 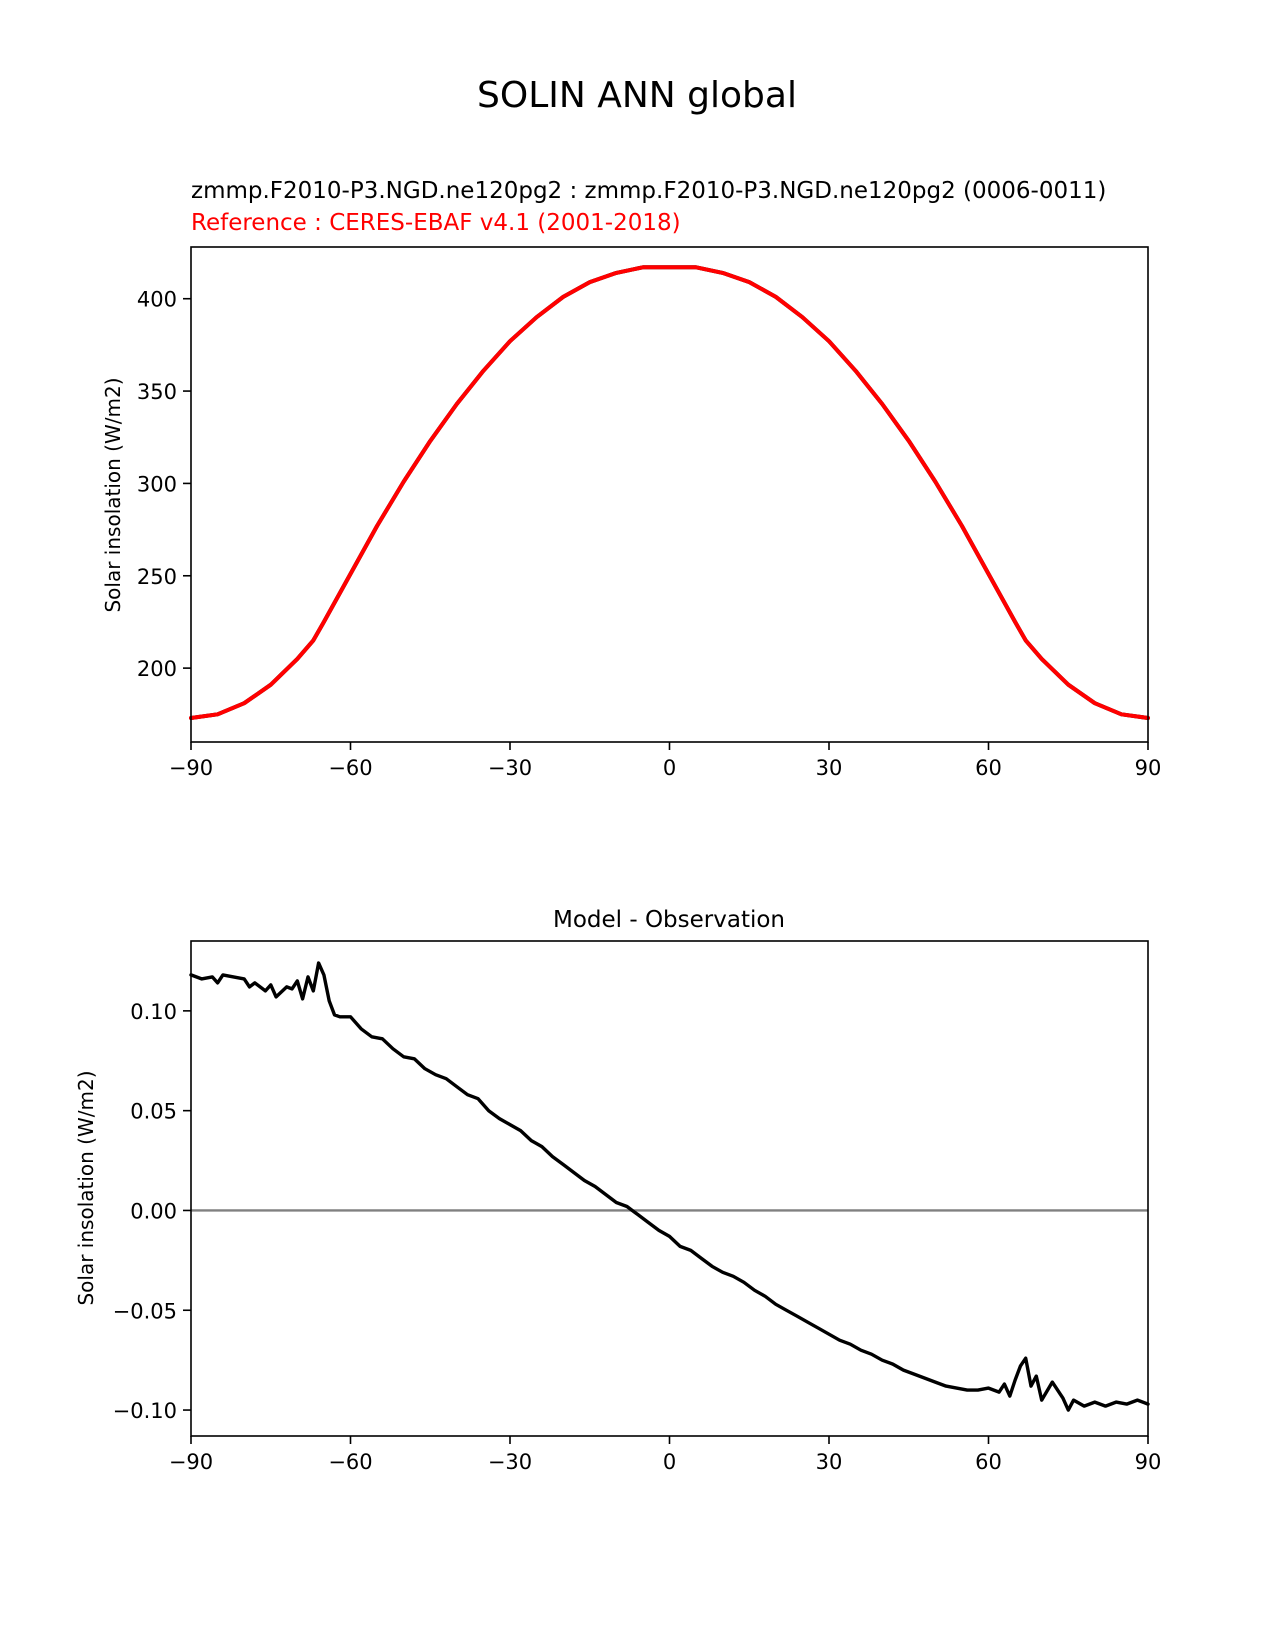 What do you see at coordinates (145, 1411) in the screenshot?
I see `bottom-y-tick-label: −0.10` at bounding box center [145, 1411].